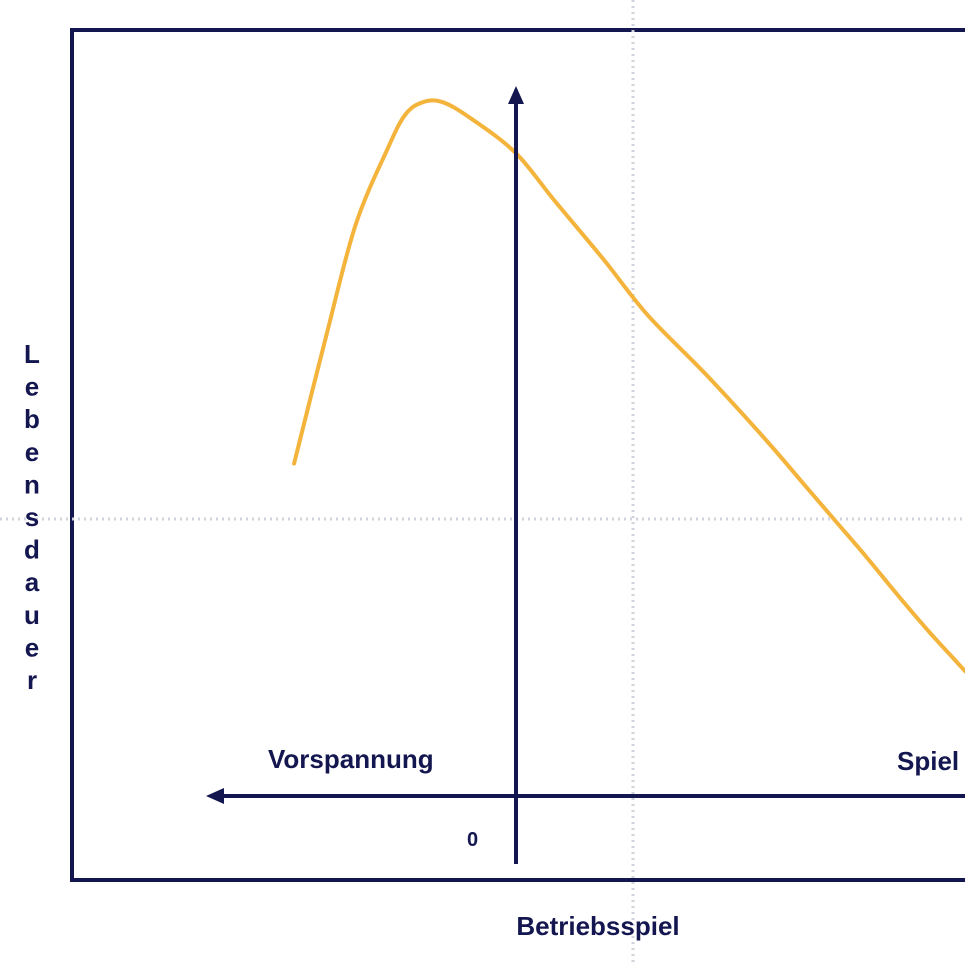 The width and height of the screenshot is (965, 965). I want to click on right-region-label: Spiel, so click(928, 761).